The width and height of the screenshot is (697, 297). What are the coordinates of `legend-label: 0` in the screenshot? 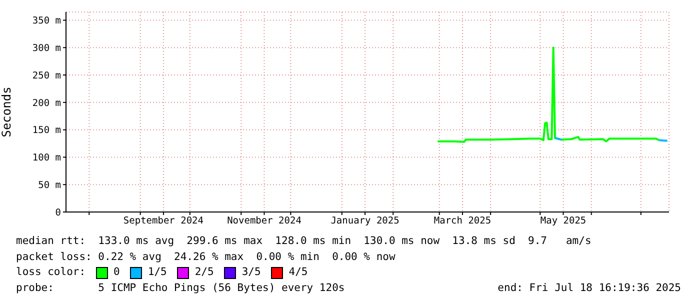 It's located at (116, 272).